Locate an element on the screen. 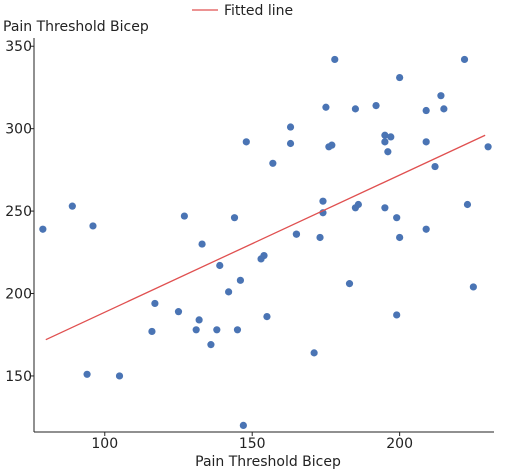 The image size is (508, 472). y-tick-label: 350 is located at coordinates (18, 47).